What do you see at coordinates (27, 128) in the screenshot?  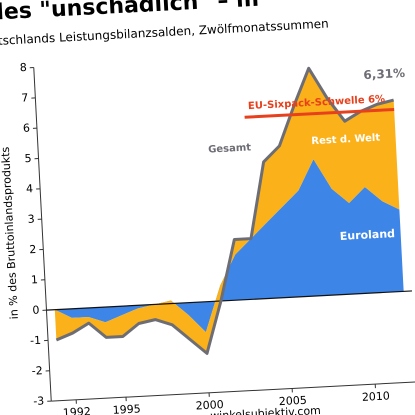 I see `y-tick-label: 6` at bounding box center [27, 128].